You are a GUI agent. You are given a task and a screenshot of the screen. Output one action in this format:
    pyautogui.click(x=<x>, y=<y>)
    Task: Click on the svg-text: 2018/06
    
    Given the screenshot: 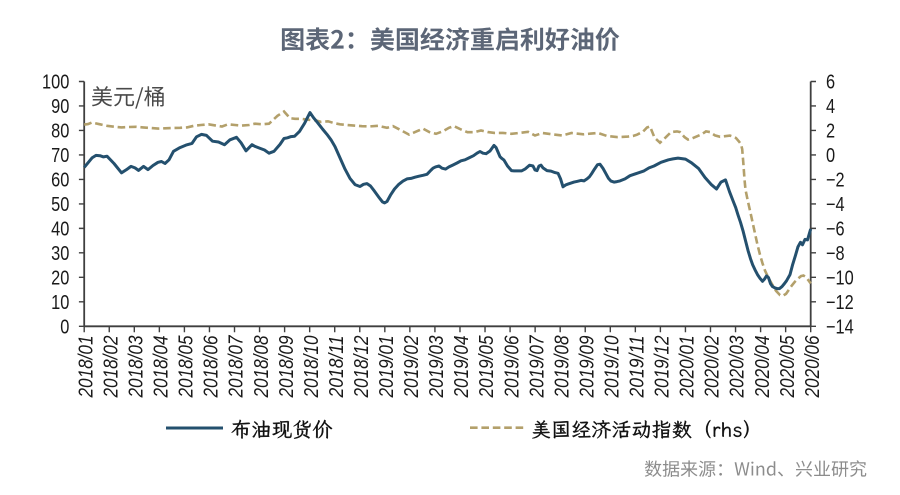 What is the action you would take?
    pyautogui.click(x=212, y=367)
    